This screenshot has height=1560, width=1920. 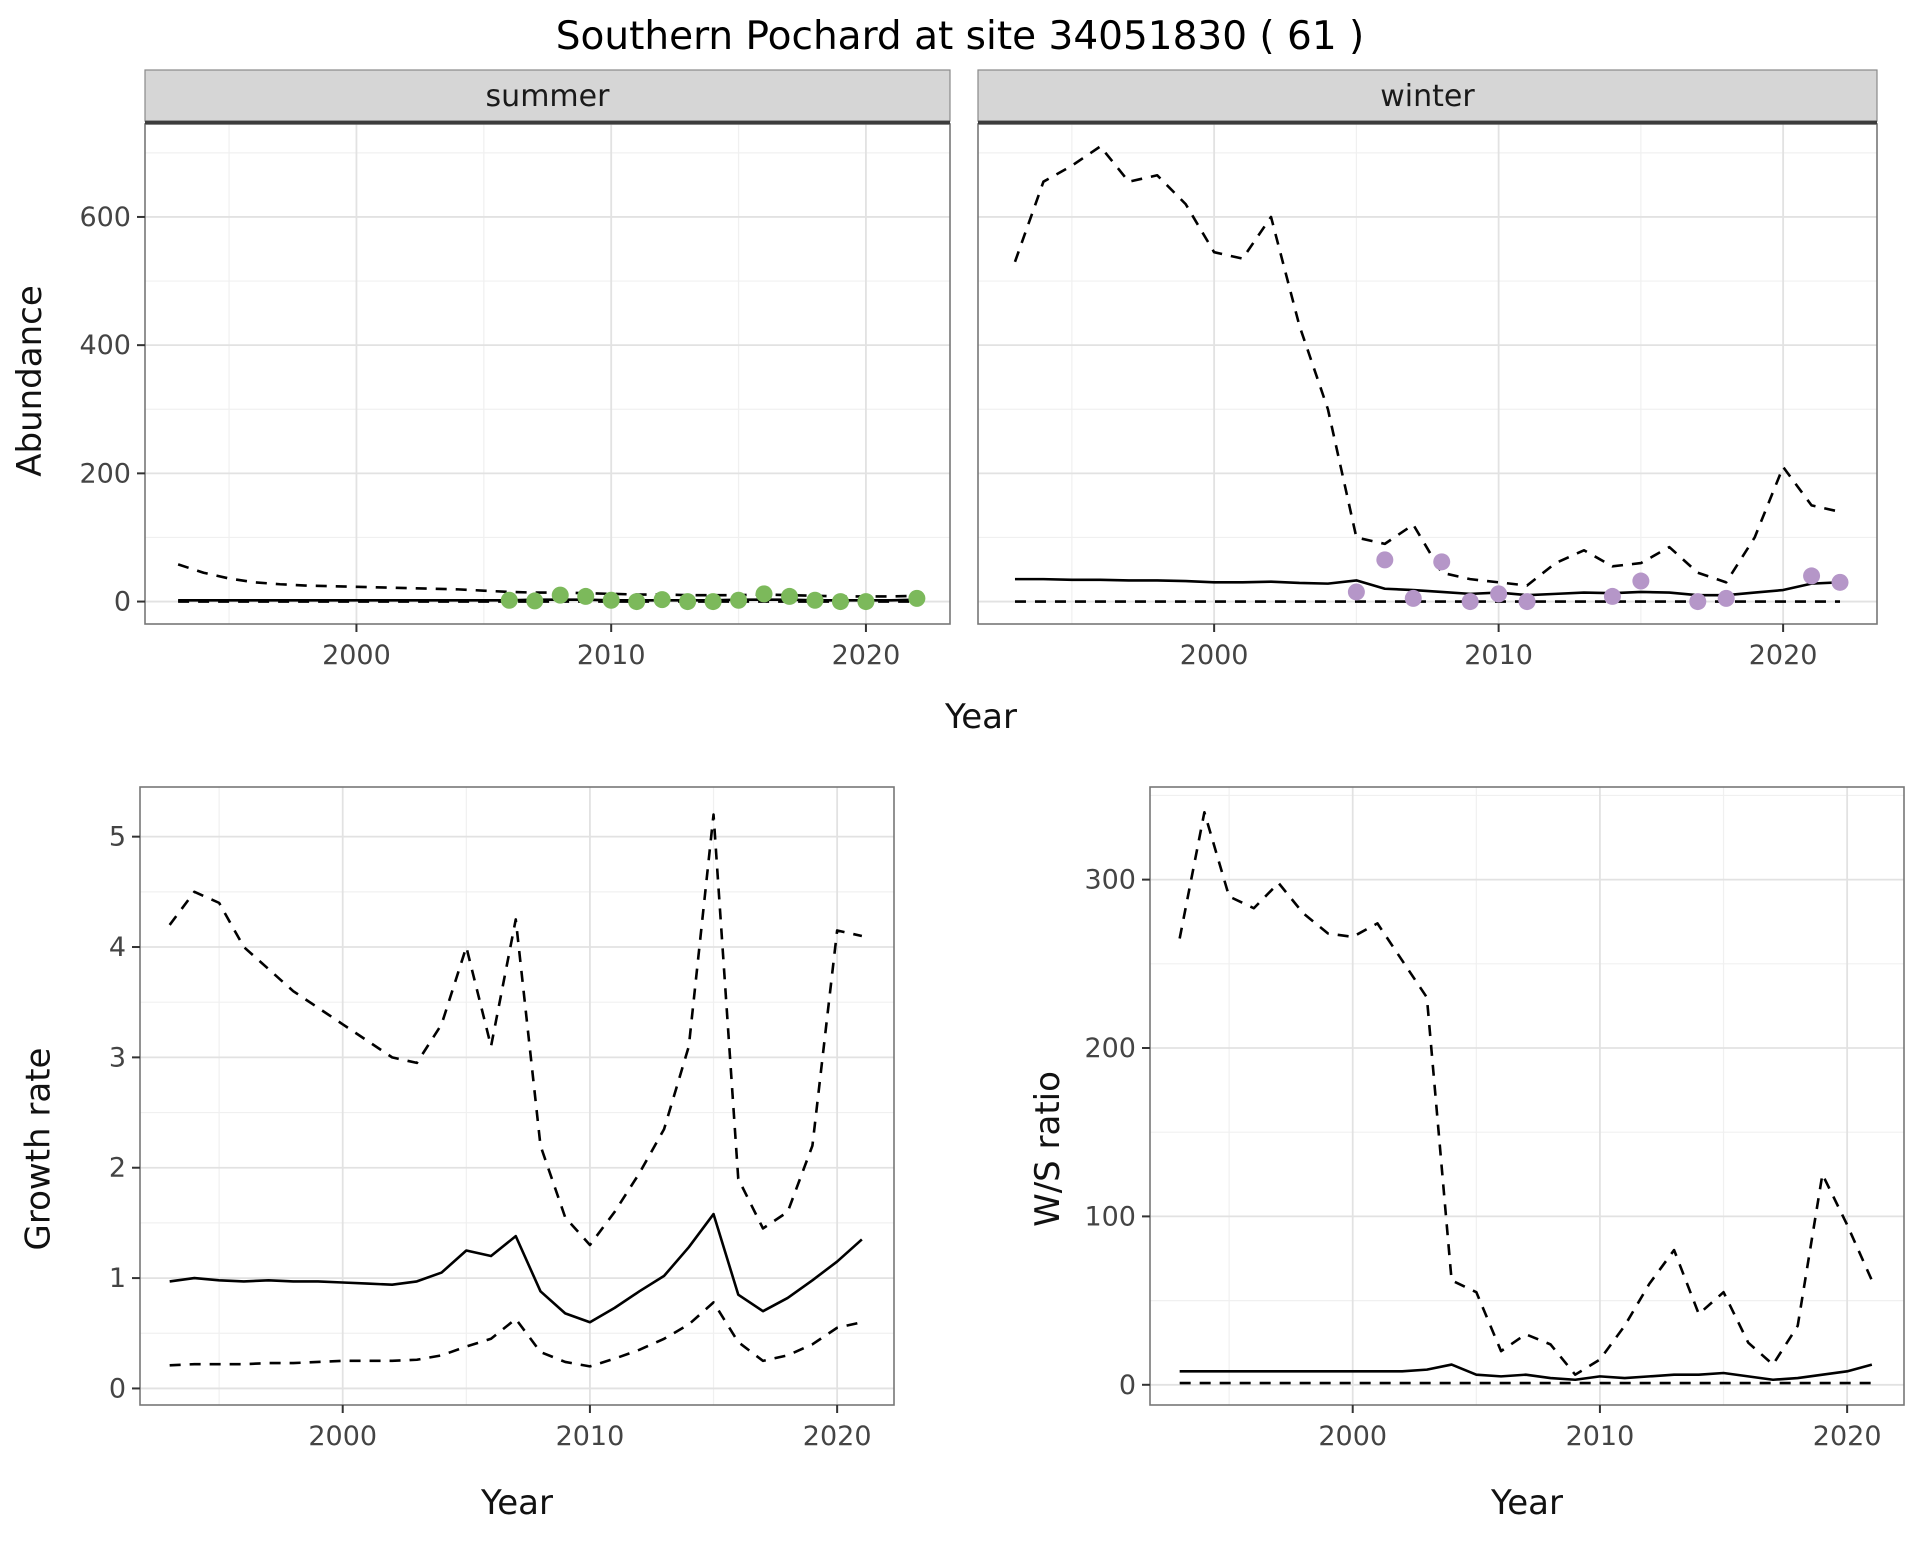 What do you see at coordinates (960, 36) in the screenshot?
I see `chart-title: Southern Pochard at site 34051830 ( 61 )` at bounding box center [960, 36].